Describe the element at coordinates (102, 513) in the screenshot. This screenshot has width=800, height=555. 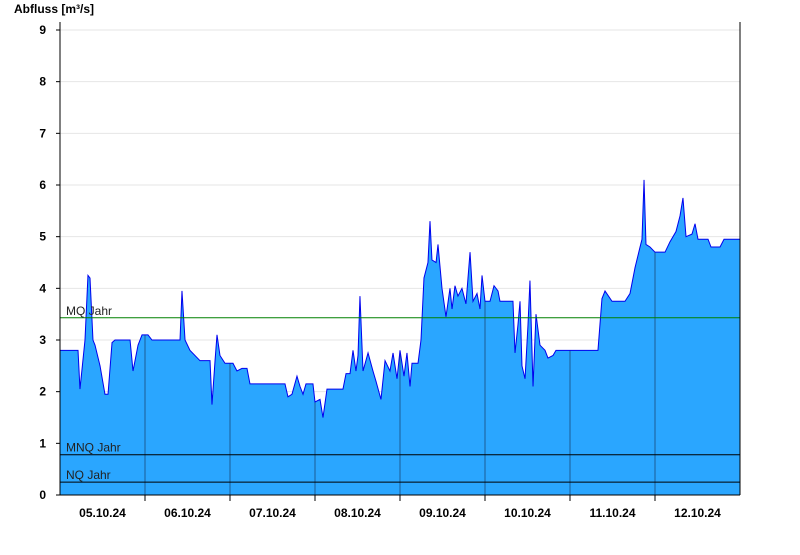
I see `x-tick-label: 05.10.24` at that location.